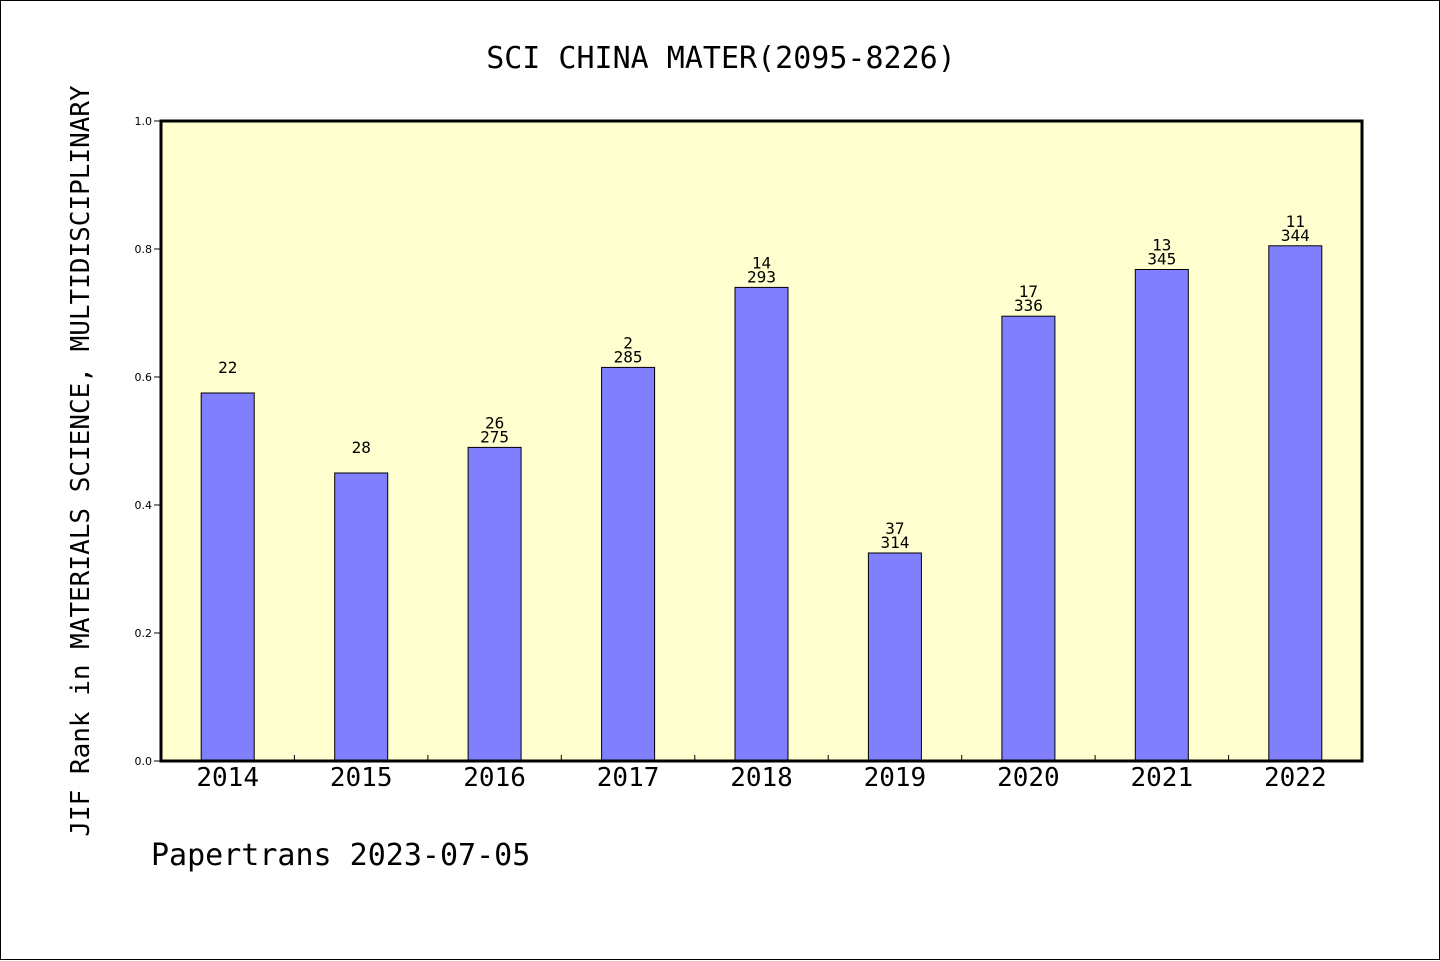 This screenshot has width=1440, height=961. What do you see at coordinates (628, 564) in the screenshot?
I see `bar-2017` at bounding box center [628, 564].